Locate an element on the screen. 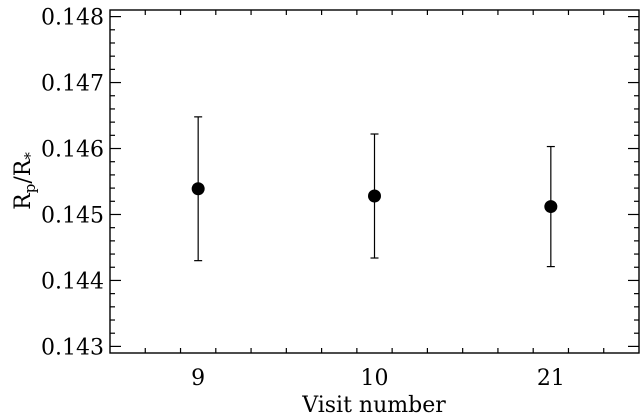 The height and width of the screenshot is (420, 642). y-tick-labels: 0.143 0.144 0.145 0.146 0.147 0.148 is located at coordinates (72, 183).